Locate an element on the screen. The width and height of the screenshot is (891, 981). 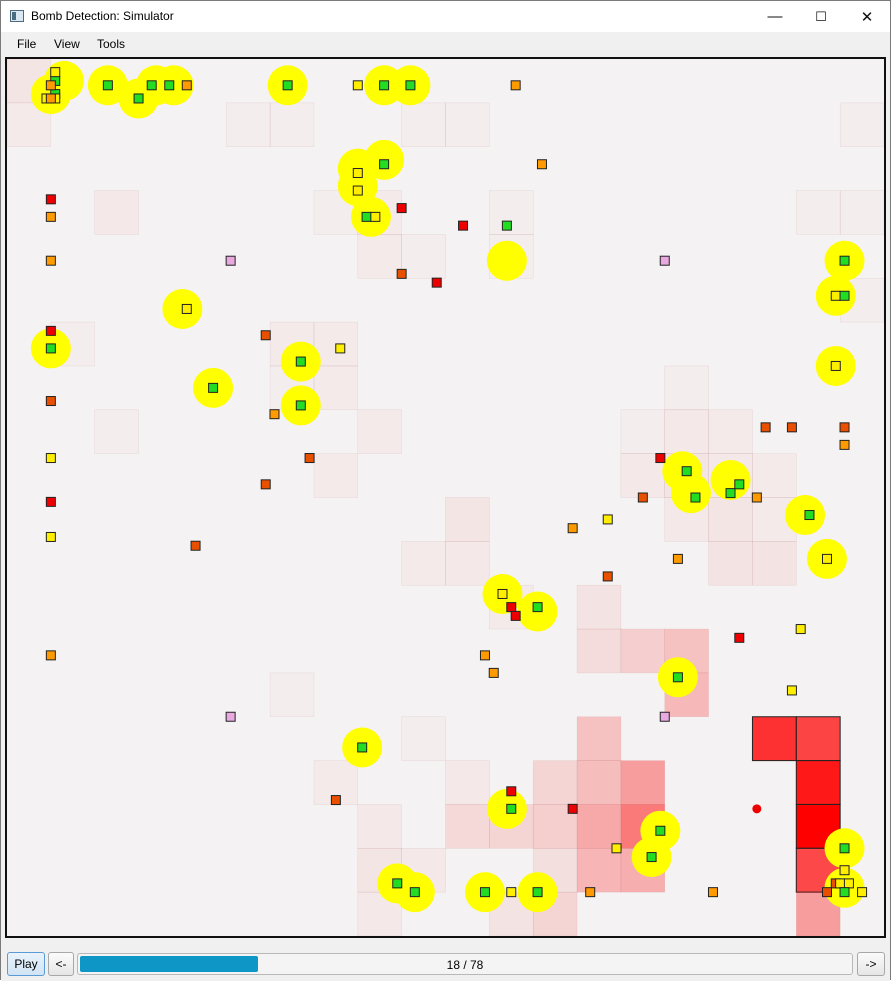
previous-step-button: <- is located at coordinates (61, 964).